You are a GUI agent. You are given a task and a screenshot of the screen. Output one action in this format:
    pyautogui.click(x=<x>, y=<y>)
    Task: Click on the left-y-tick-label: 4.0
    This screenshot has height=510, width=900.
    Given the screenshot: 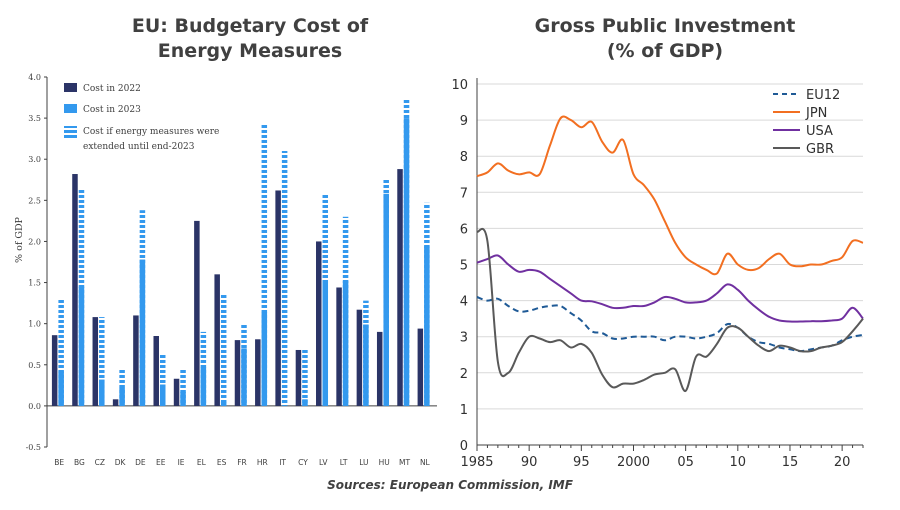 What is the action you would take?
    pyautogui.click(x=34, y=77)
    